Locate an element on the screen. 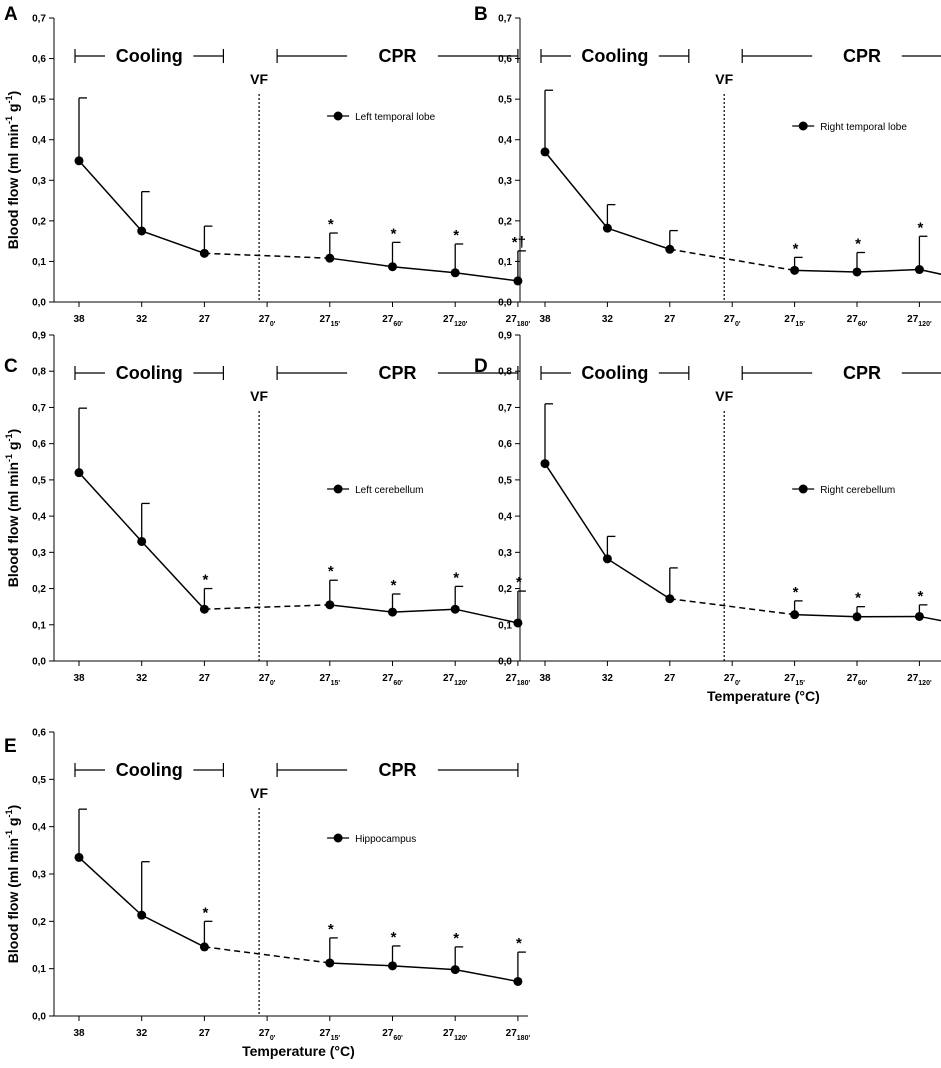  legend: Right temporal lobe is located at coordinates (849, 127).